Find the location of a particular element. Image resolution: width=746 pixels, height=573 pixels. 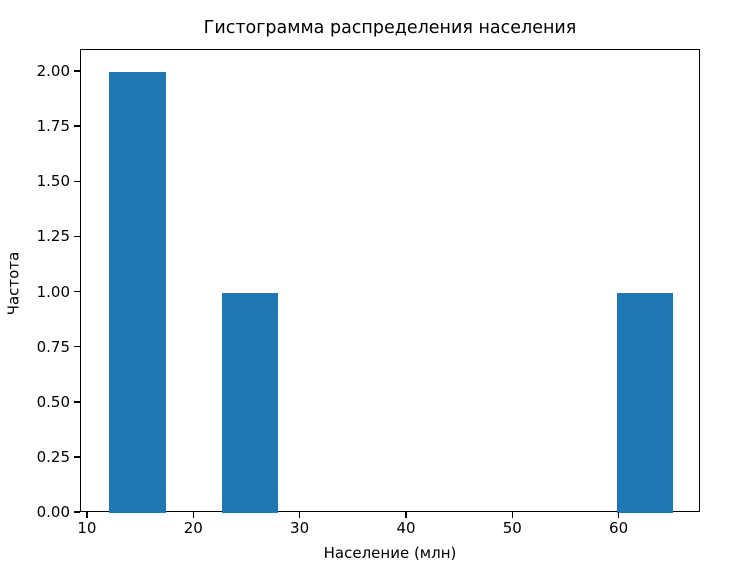

y-tick-label: 0.00 is located at coordinates (53, 512).